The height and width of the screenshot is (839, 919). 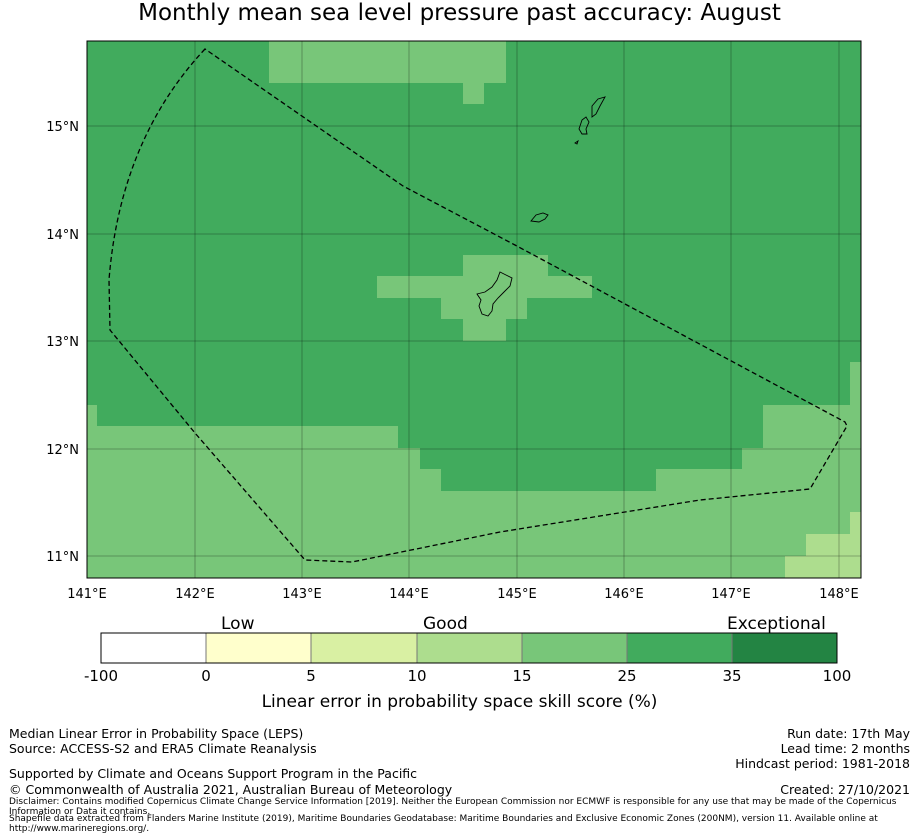 I want to click on colorbar-tick: 25, so click(x=627, y=676).